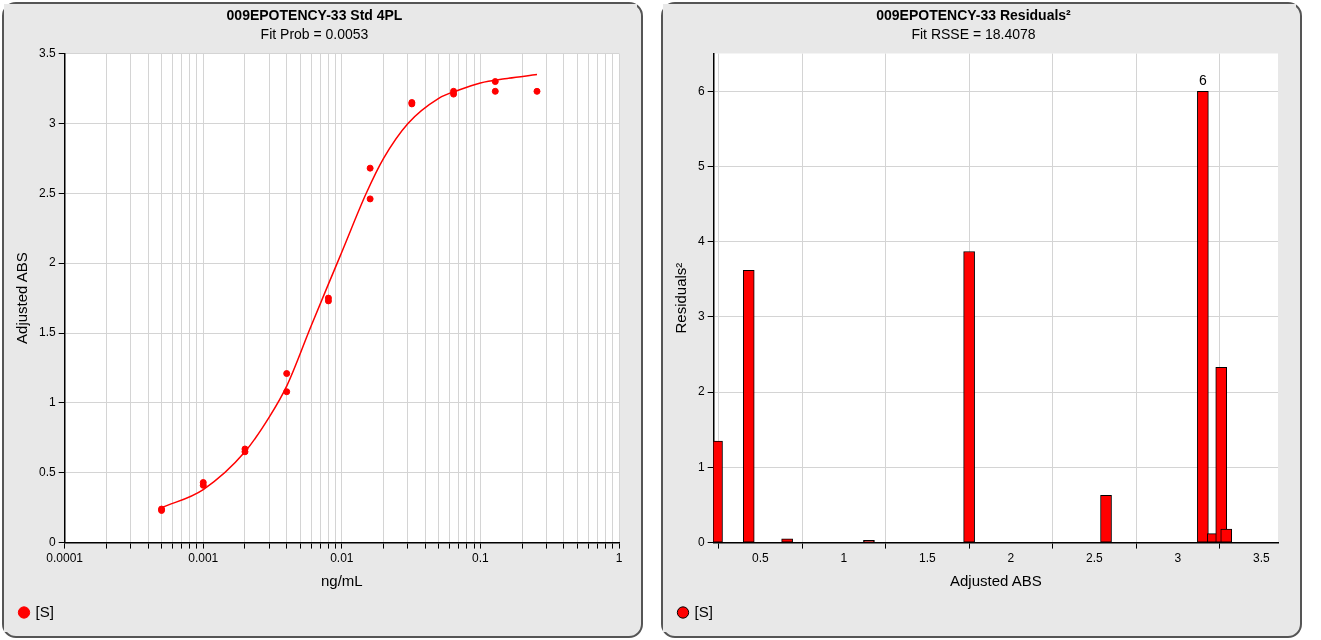  Describe the element at coordinates (761, 558) in the screenshot. I see `x-tick-label: 0.5` at that location.